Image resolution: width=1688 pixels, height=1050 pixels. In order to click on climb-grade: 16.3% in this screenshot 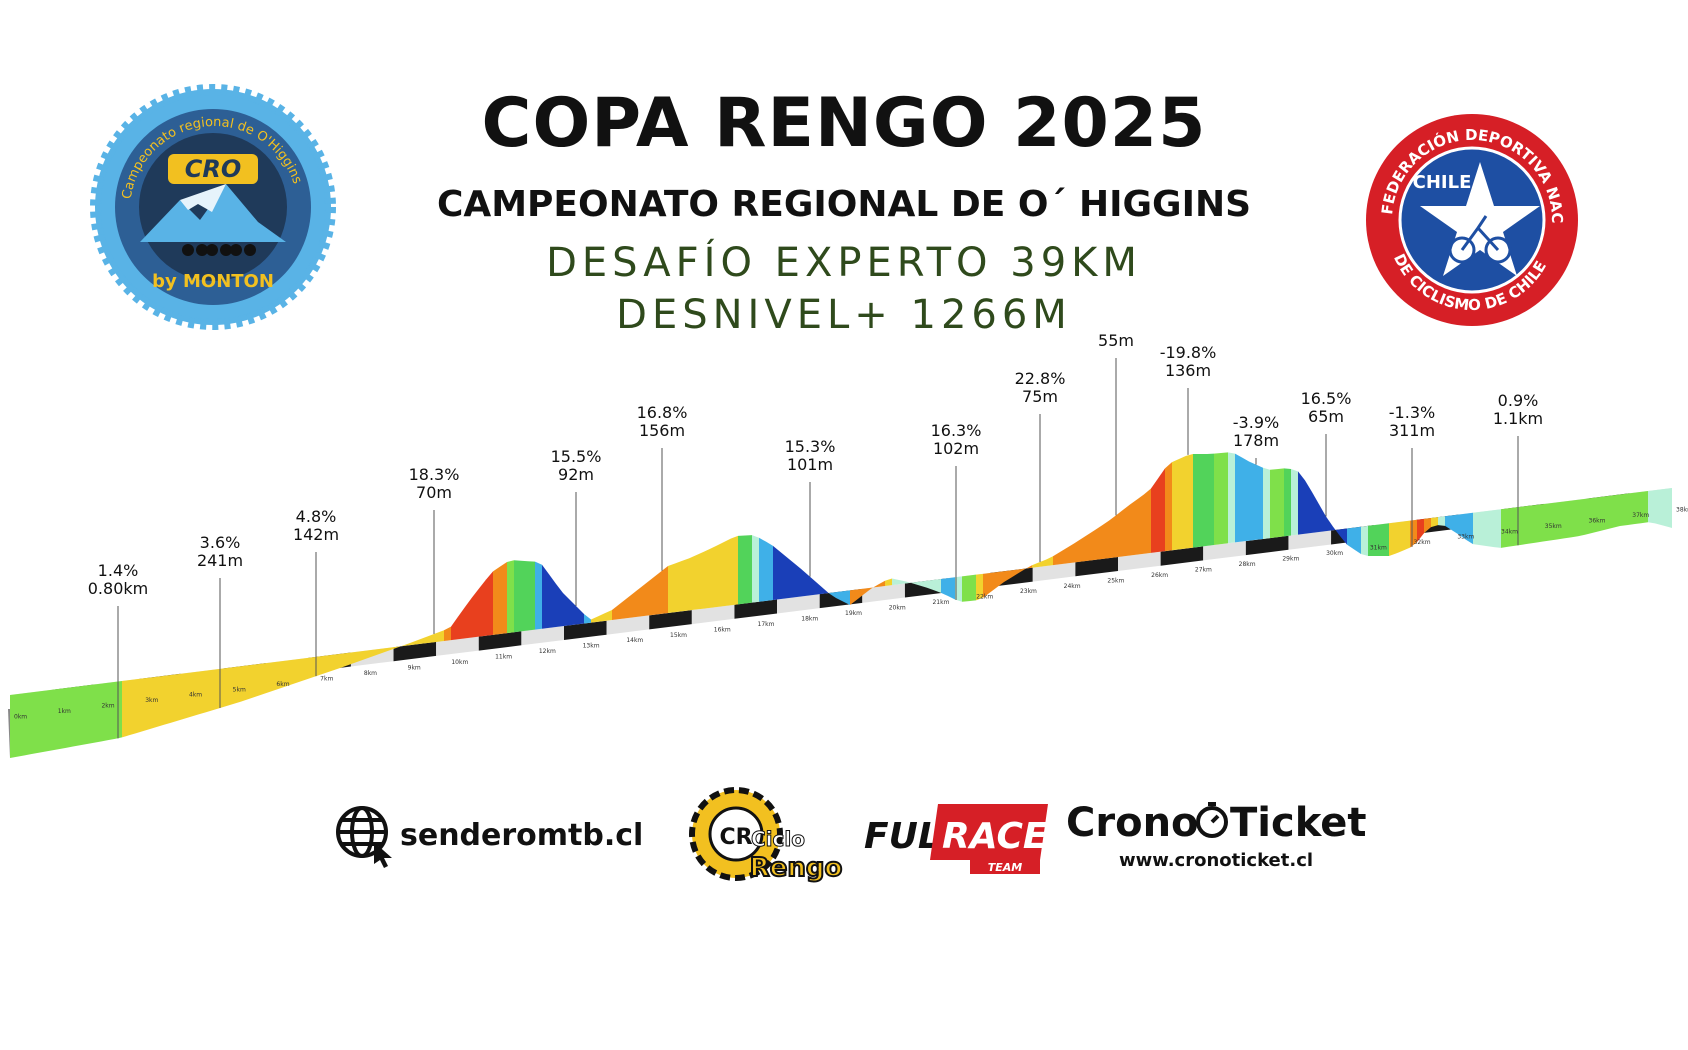, I will do `click(956, 430)`.